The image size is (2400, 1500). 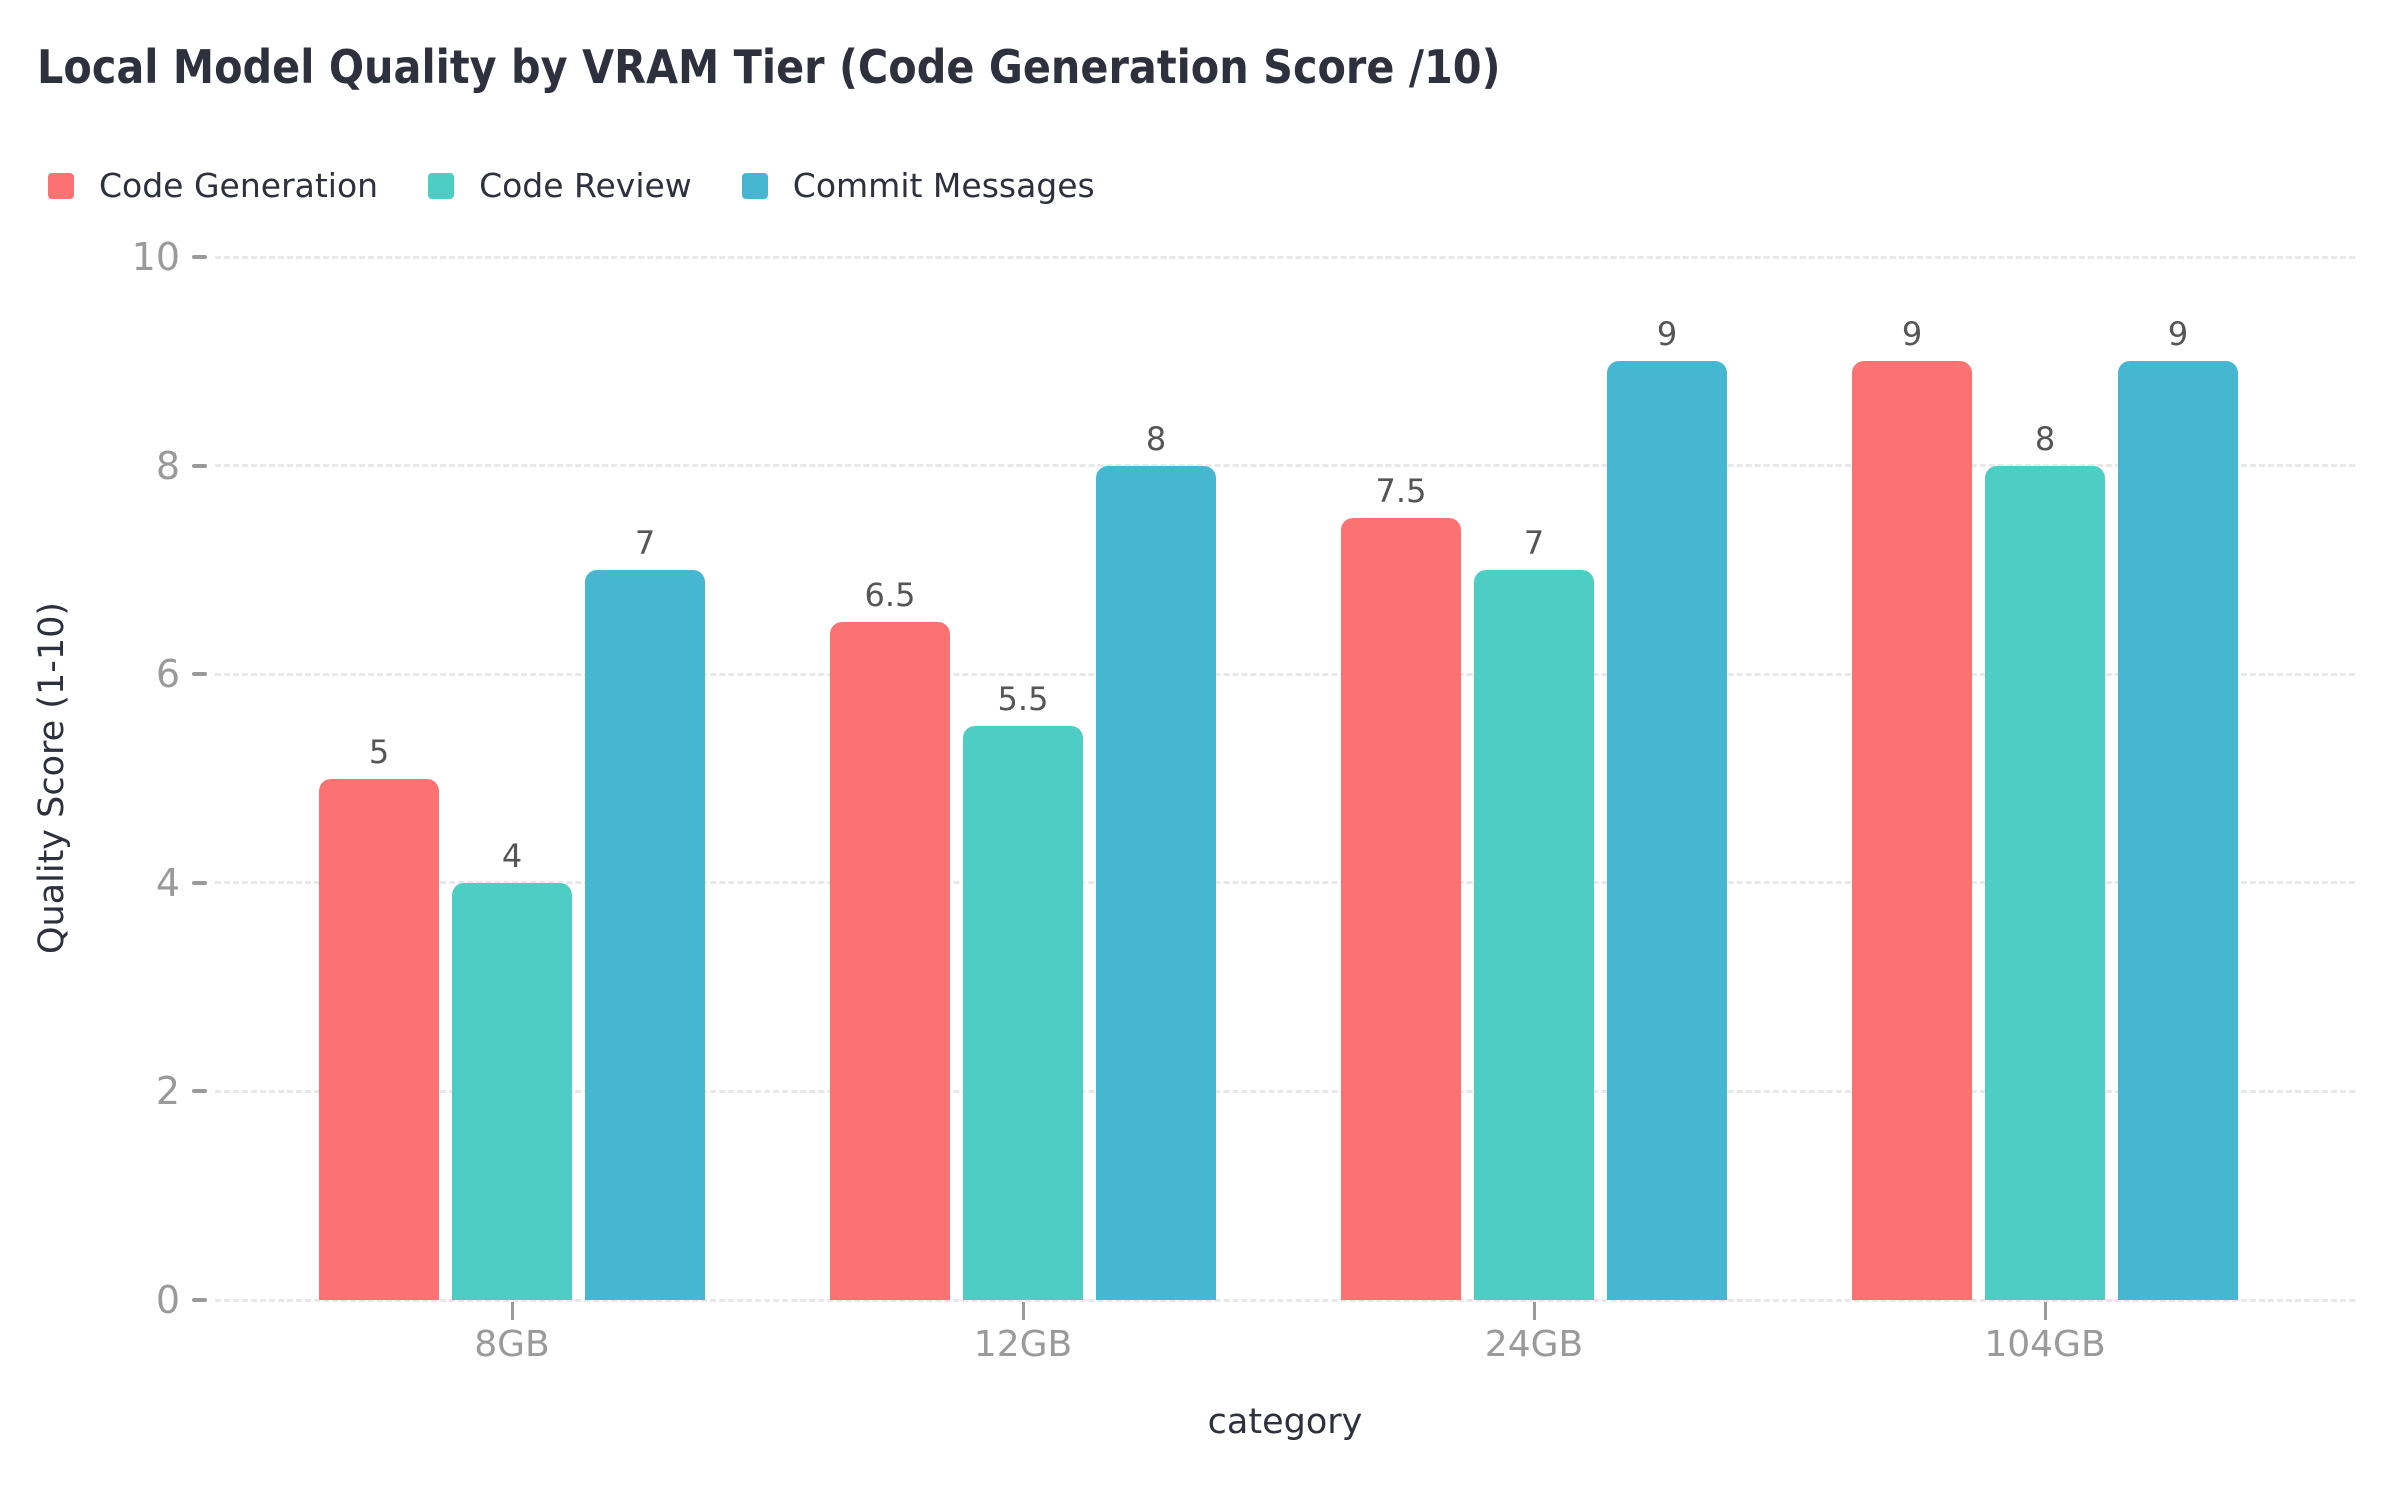 What do you see at coordinates (1023, 699) in the screenshot?
I see `bar-value-label: 5.5` at bounding box center [1023, 699].